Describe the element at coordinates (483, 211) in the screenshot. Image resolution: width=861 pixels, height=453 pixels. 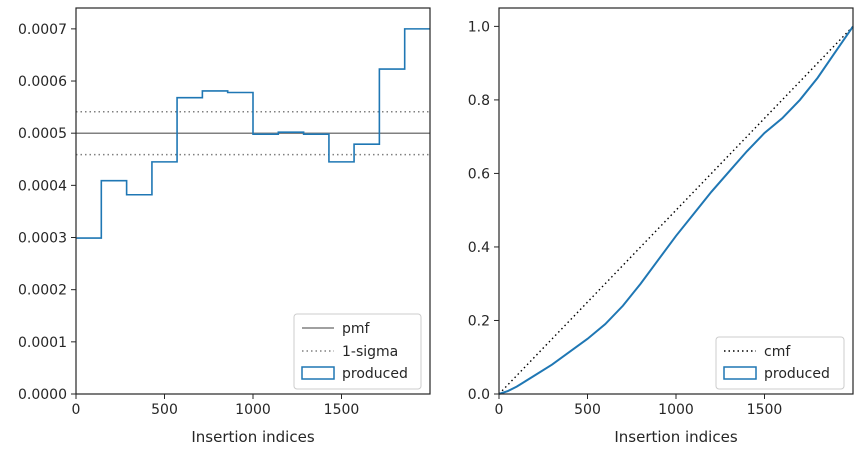
I see `cmf-y-ticks: 0.0 0.2 0.4 0.6 0.8 1.0` at that location.